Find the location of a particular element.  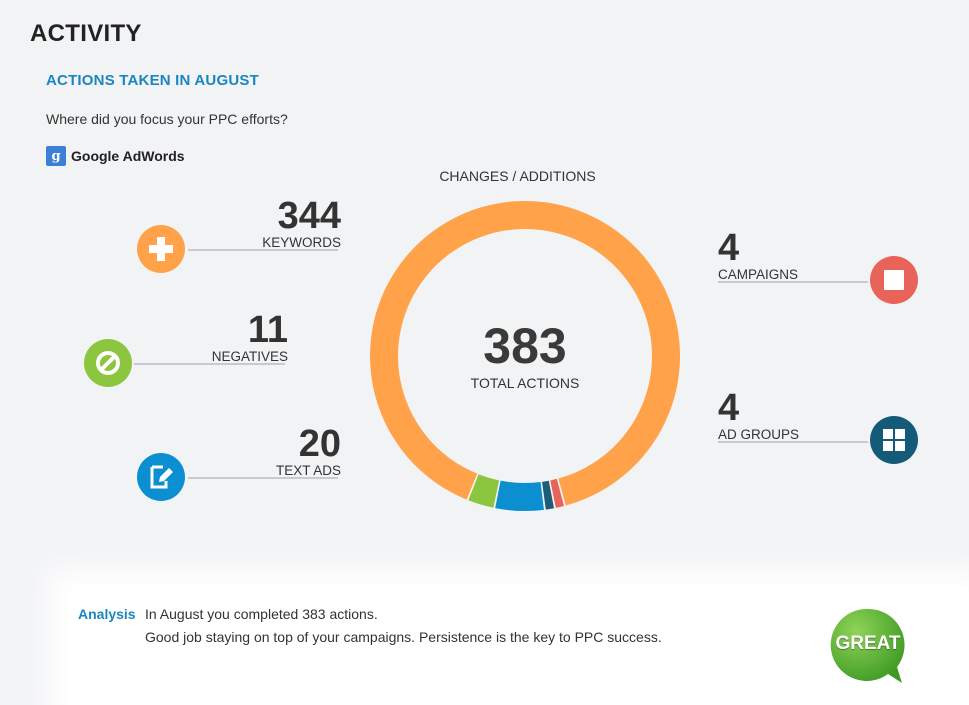

section-title: ACTIONS TAKEN IN AUGUST is located at coordinates (152, 80).